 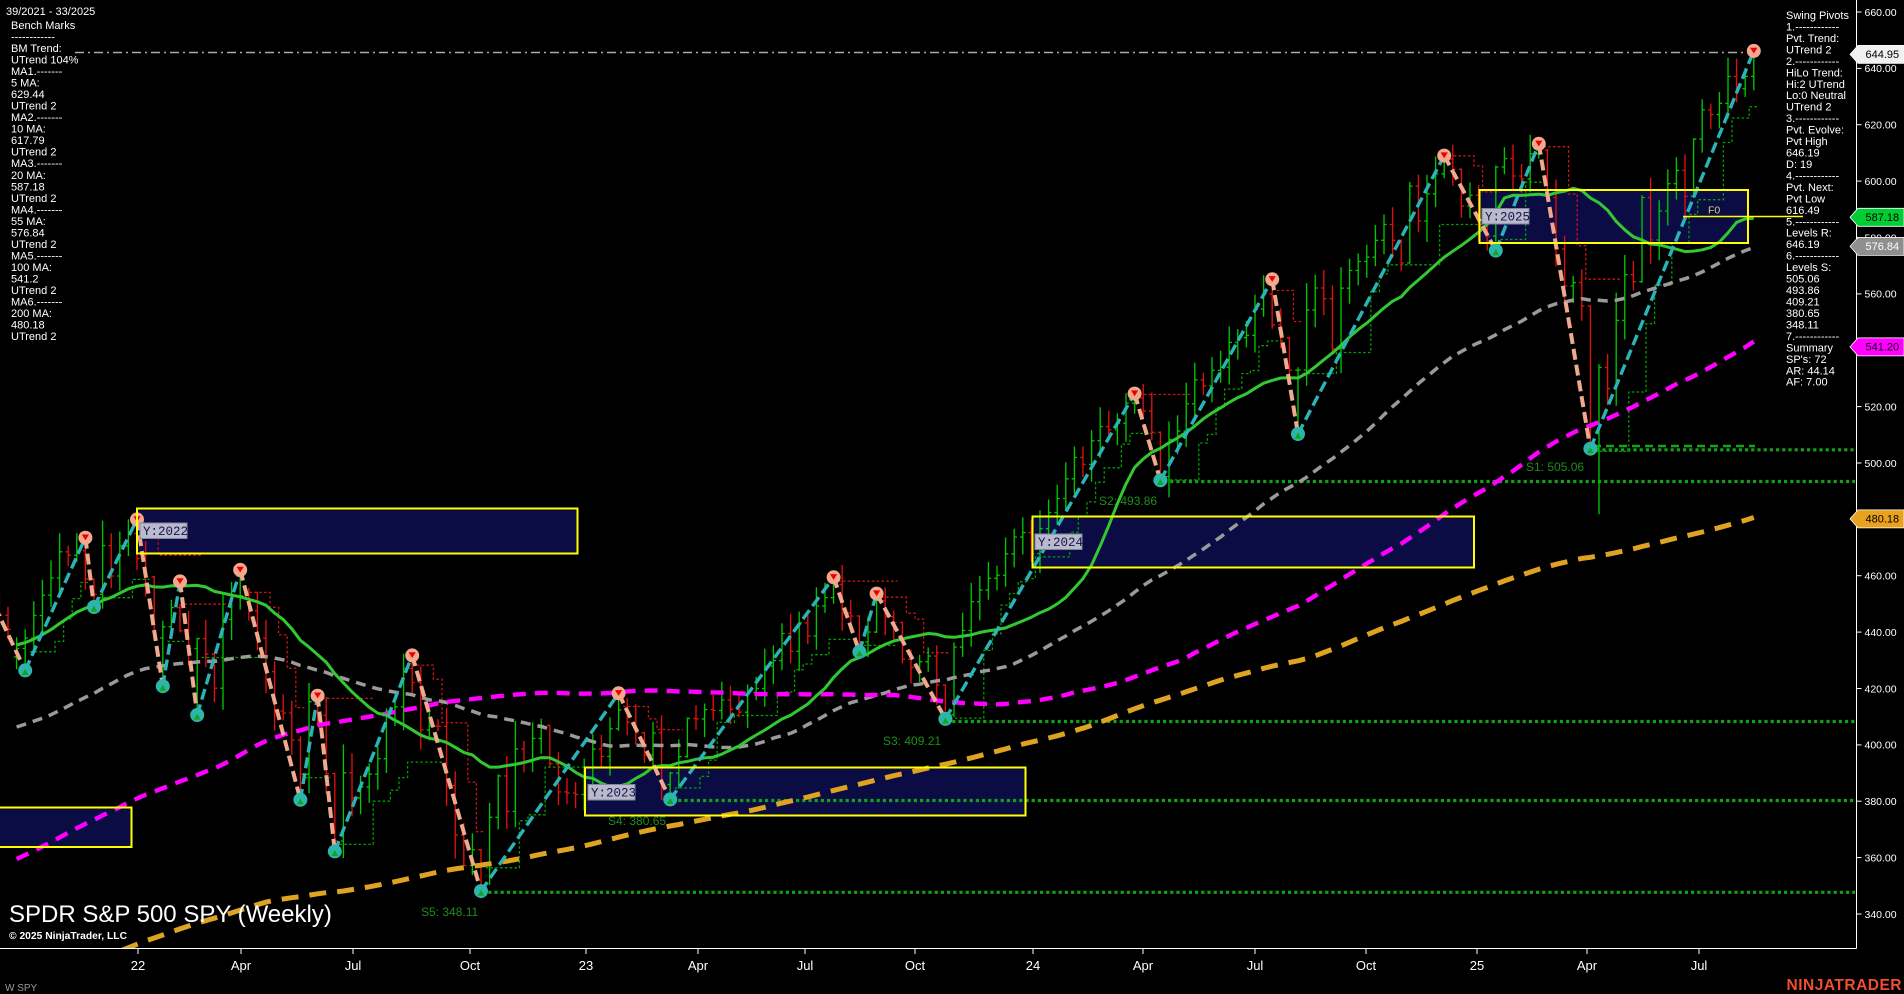 What do you see at coordinates (1881, 915) in the screenshot?
I see `svg-text: 340.00` at bounding box center [1881, 915].